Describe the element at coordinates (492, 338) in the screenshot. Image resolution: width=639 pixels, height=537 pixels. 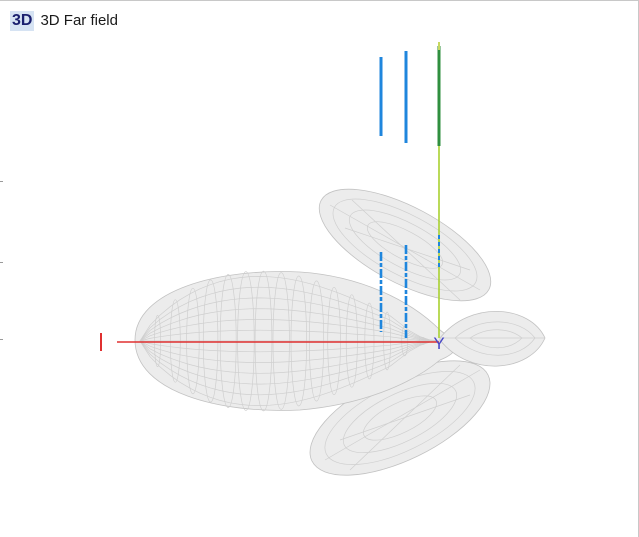
I see `front-small-lobe` at that location.